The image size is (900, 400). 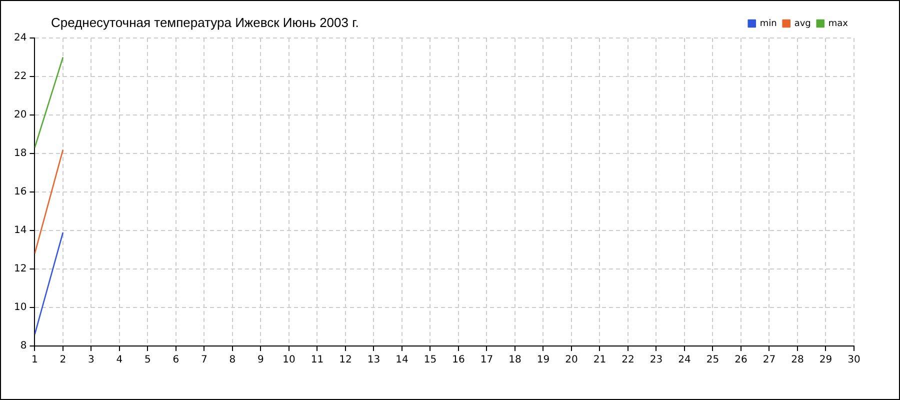 I want to click on x-tick-label: 1, so click(x=35, y=360).